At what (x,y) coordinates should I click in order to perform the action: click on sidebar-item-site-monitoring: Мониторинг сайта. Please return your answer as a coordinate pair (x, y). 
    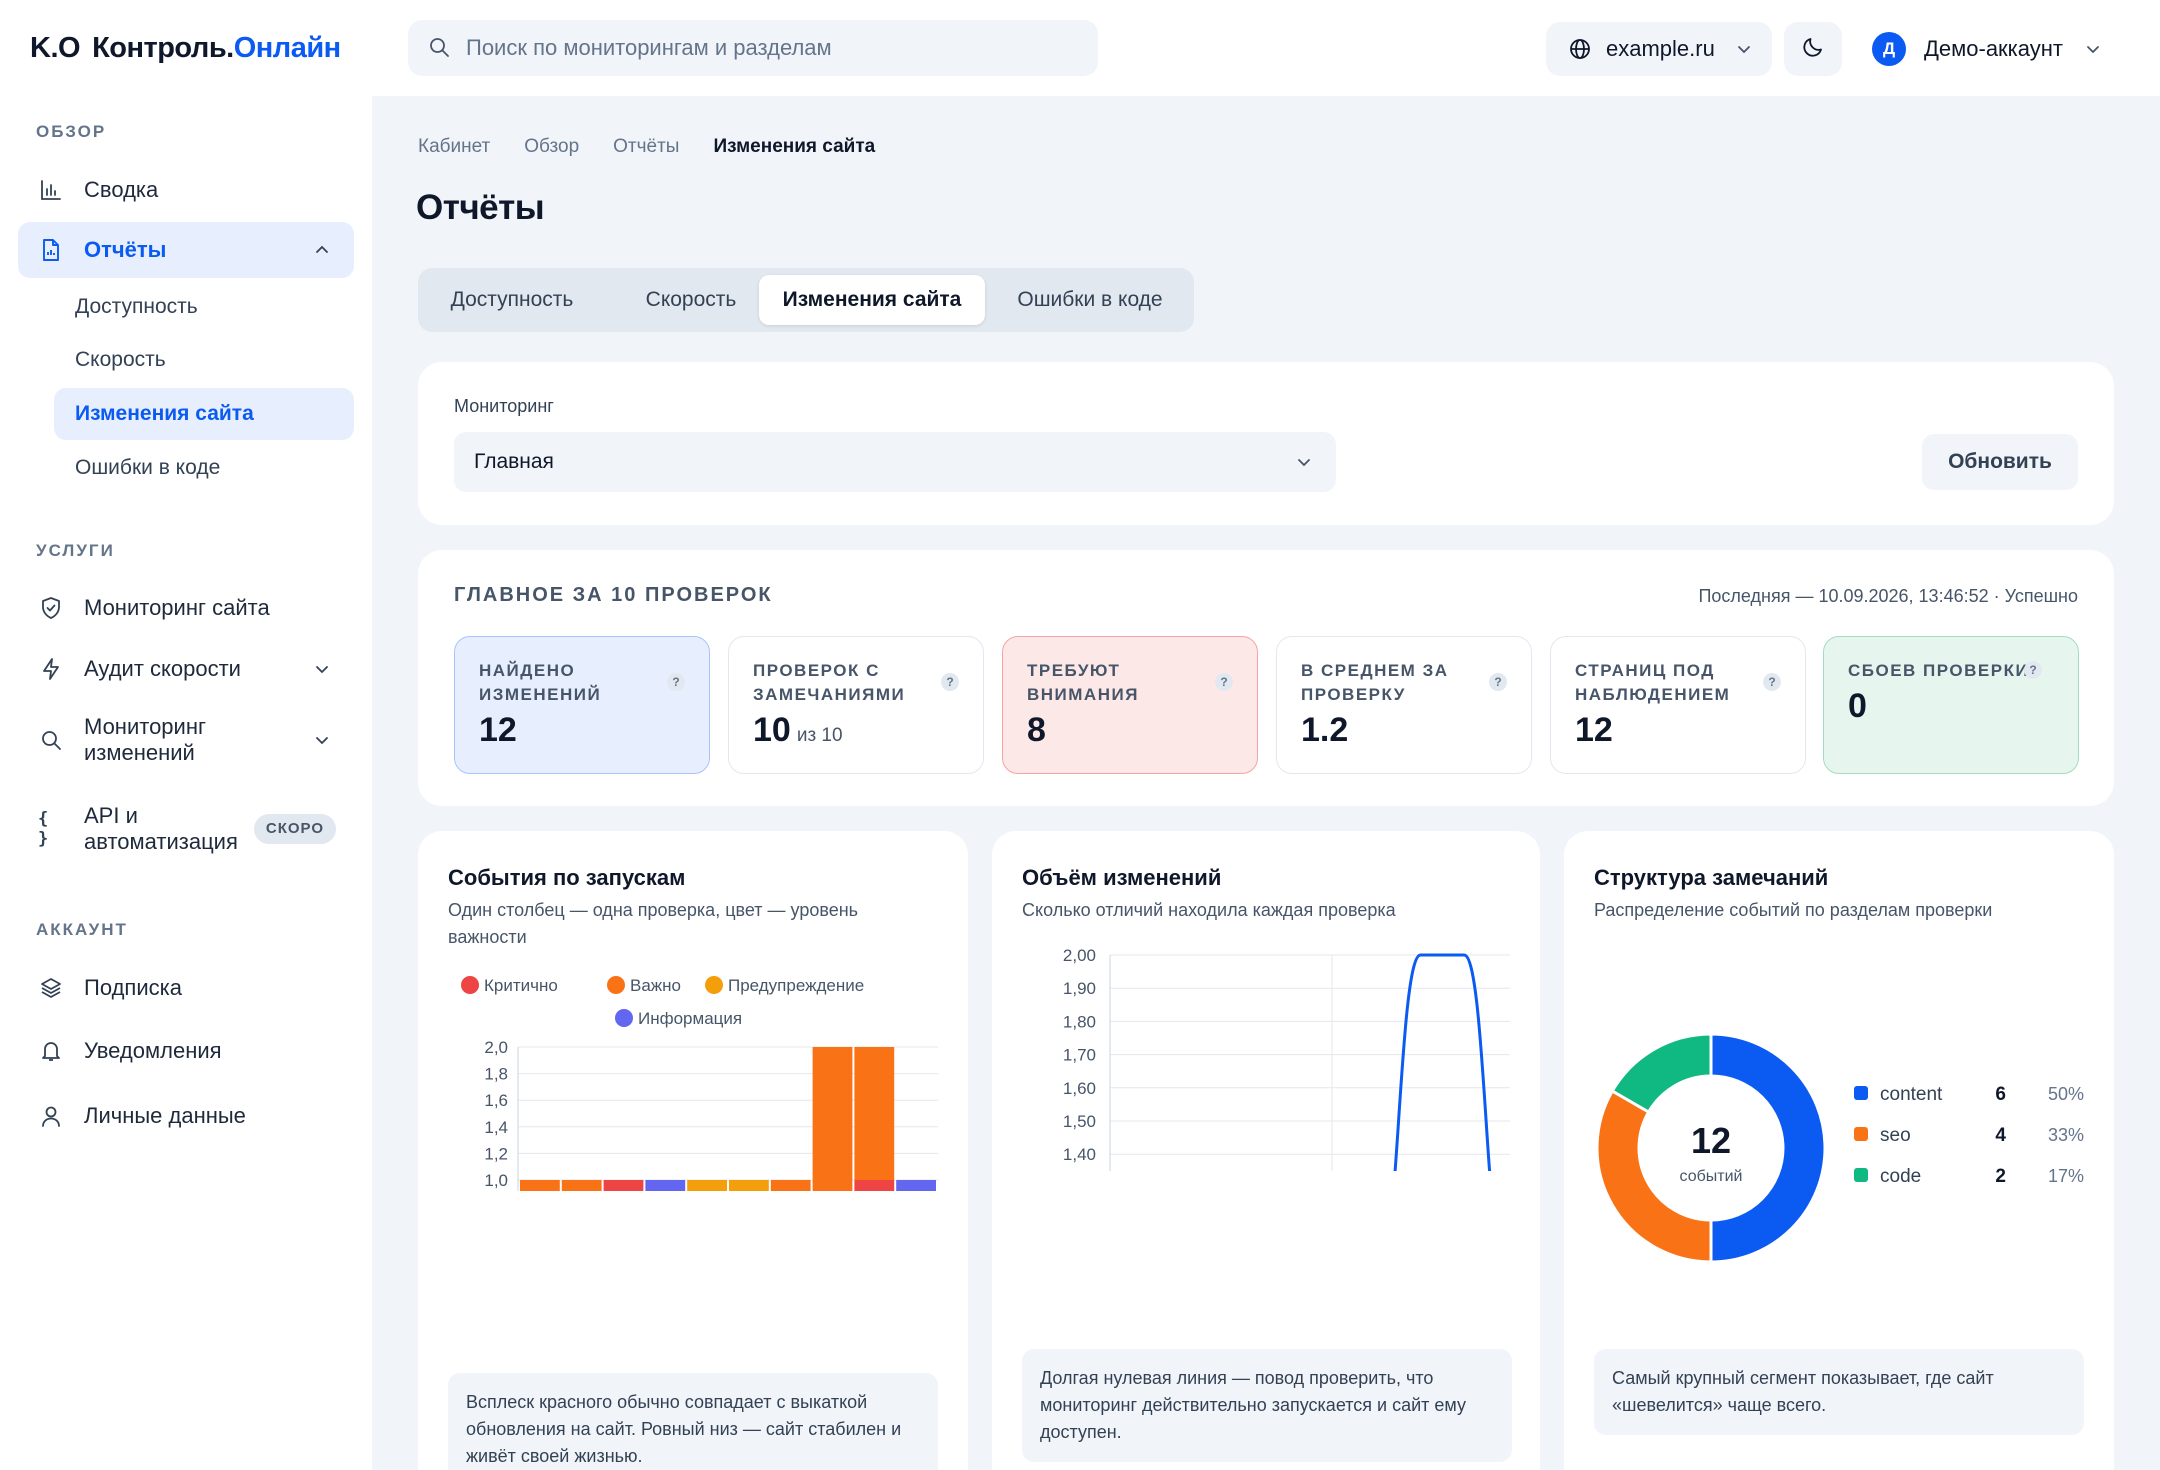
    Looking at the image, I should click on (186, 608).